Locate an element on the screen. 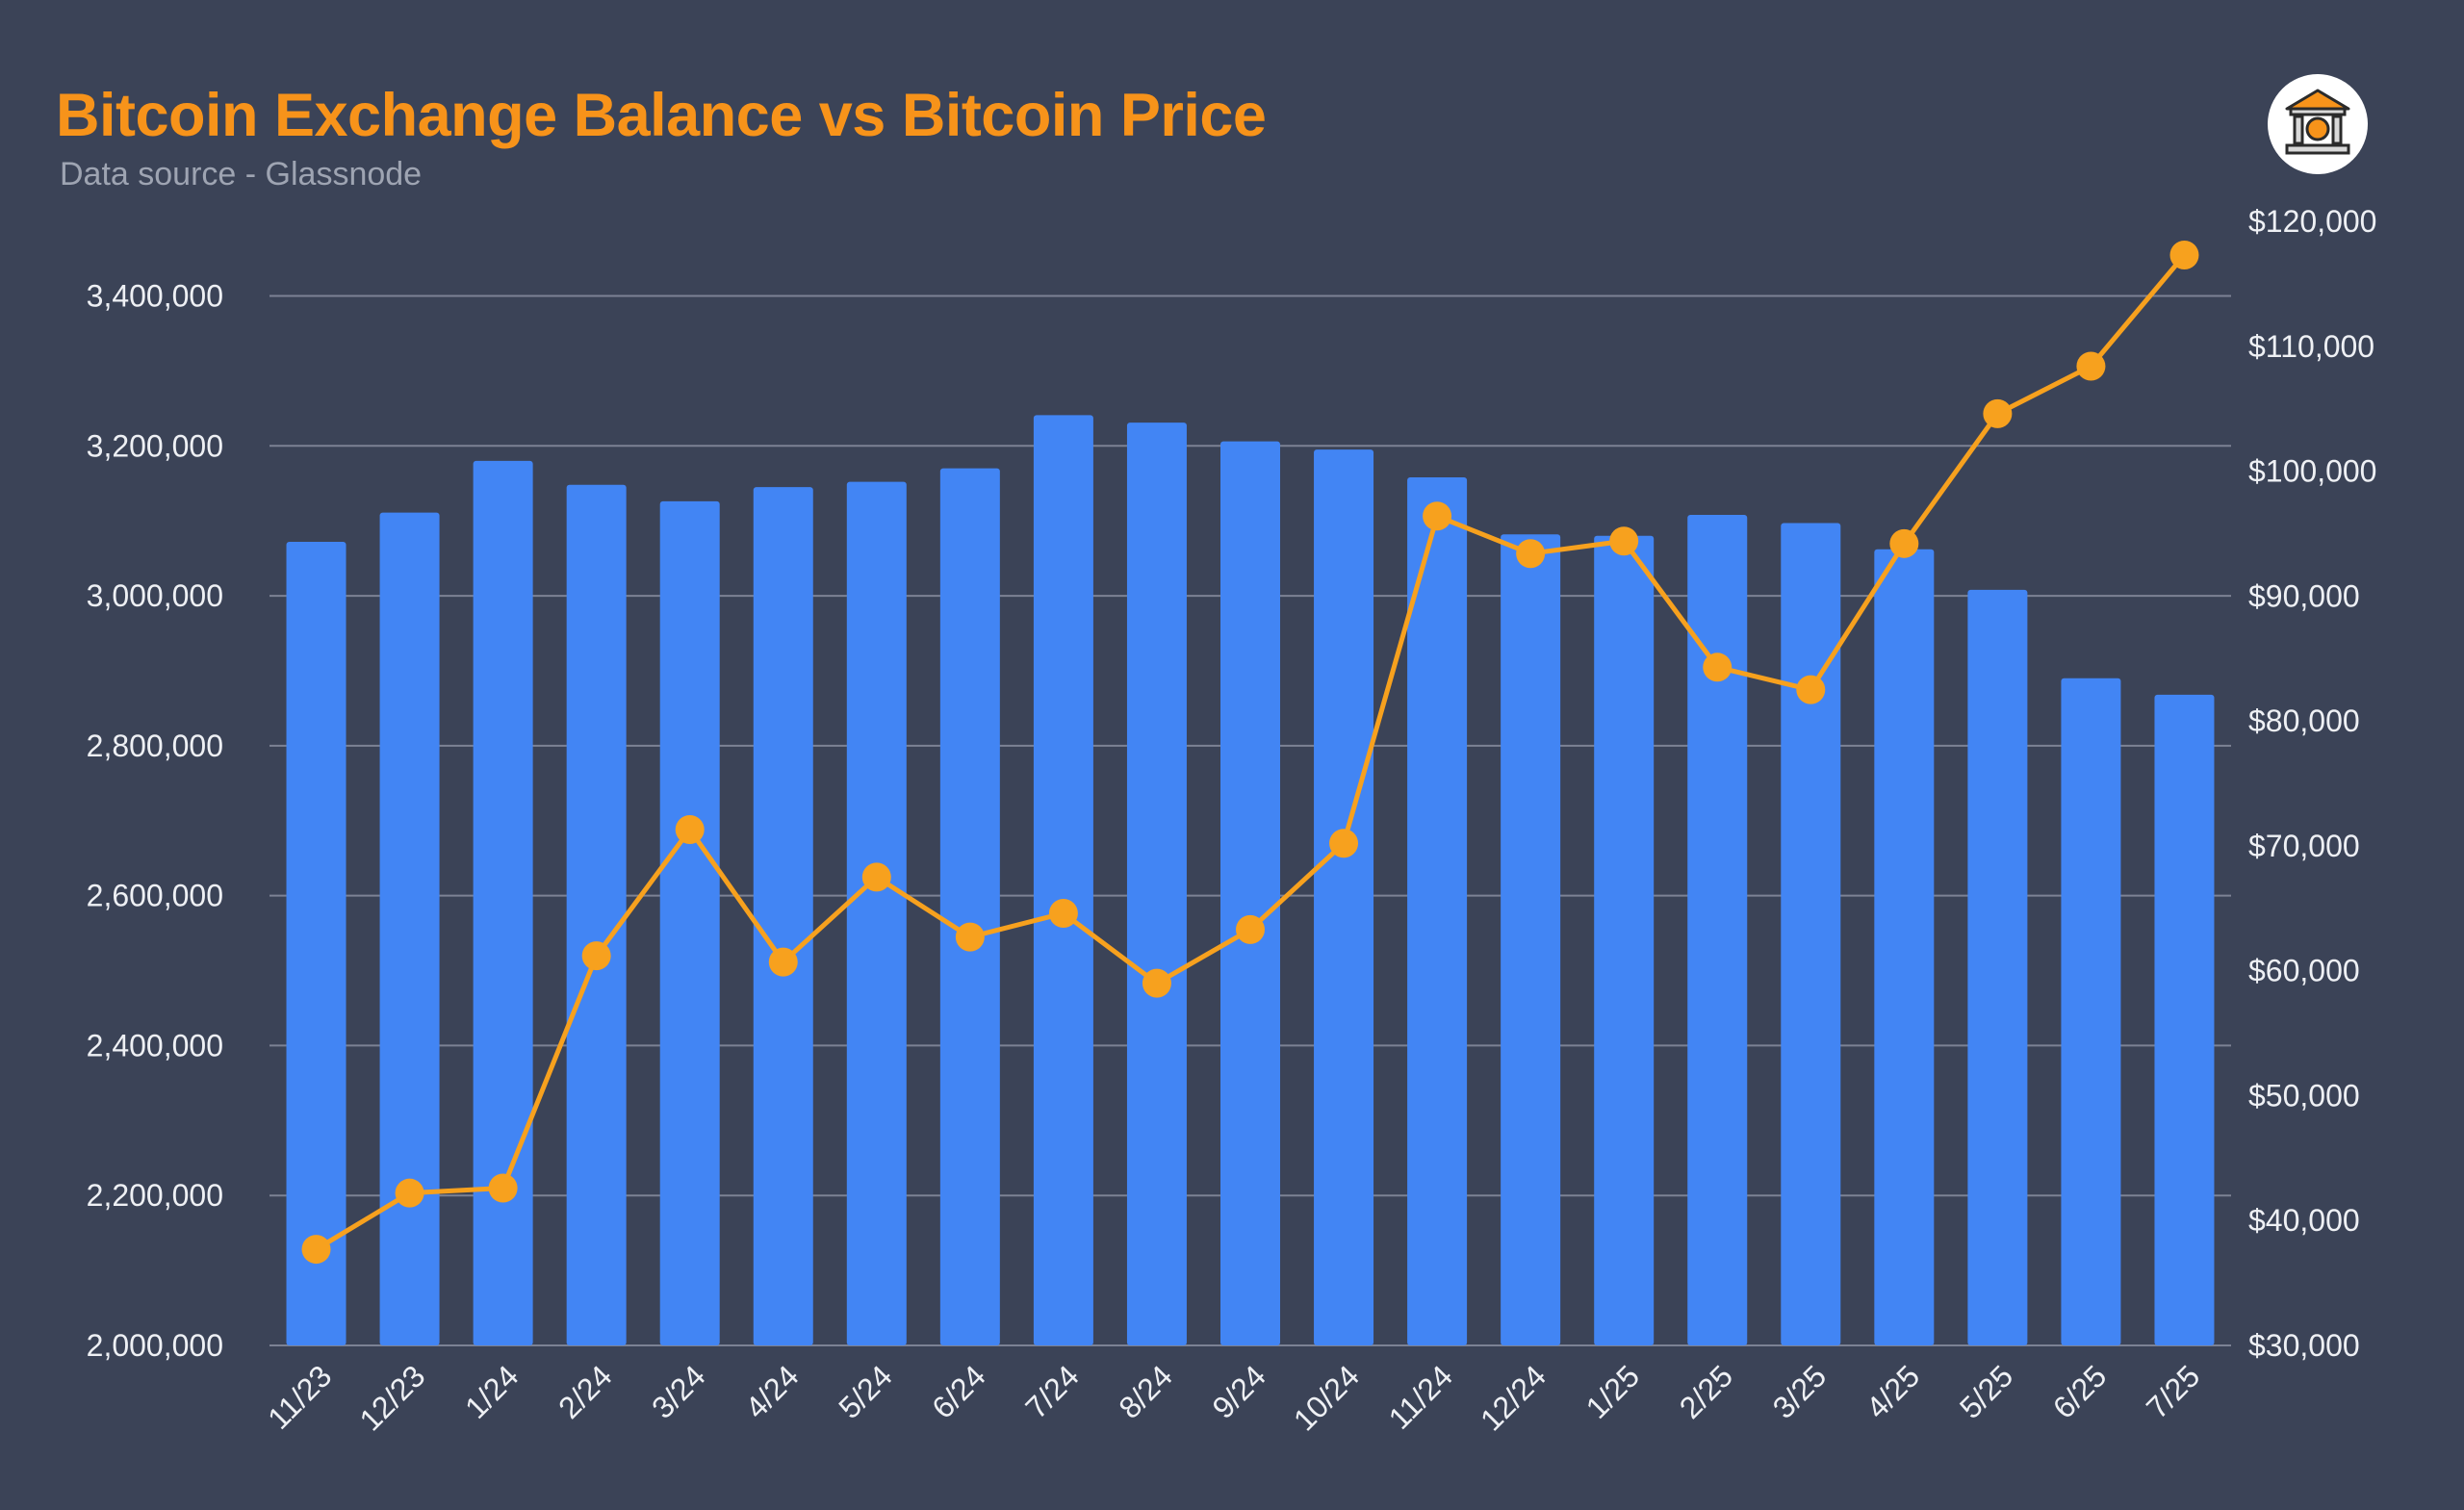  x-tick-label: 2/25 is located at coordinates (1706, 1391).